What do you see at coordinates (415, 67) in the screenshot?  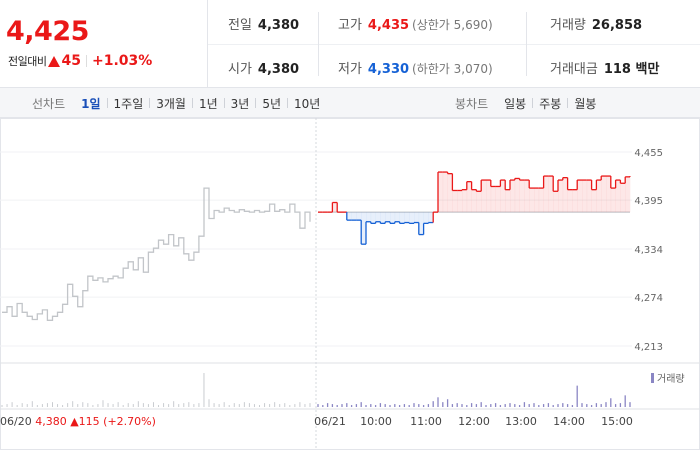 I see `stat-low: 저가 4,330 (하한가 3,070)` at bounding box center [415, 67].